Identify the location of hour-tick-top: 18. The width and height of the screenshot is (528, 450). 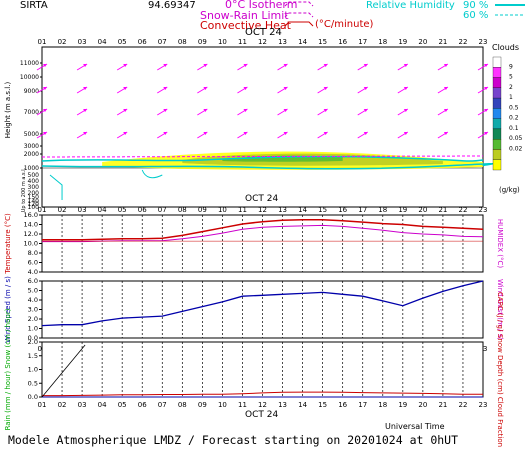
(382, 42).